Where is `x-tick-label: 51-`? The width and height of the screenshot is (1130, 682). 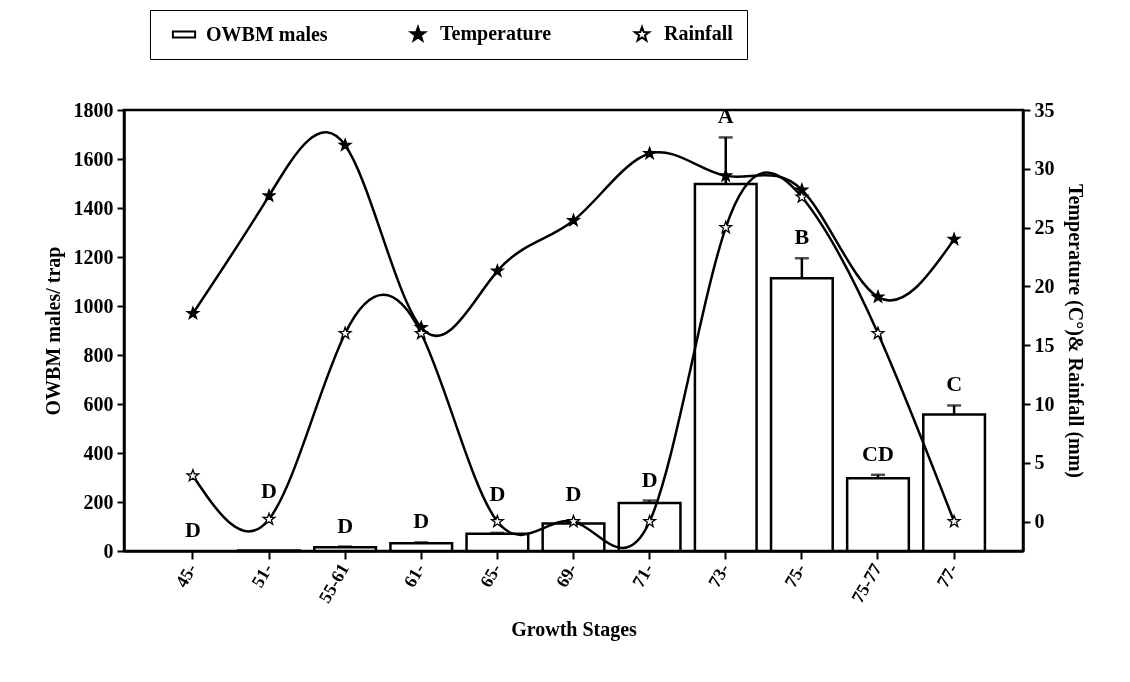
x-tick-label: 51- is located at coordinates (262, 575).